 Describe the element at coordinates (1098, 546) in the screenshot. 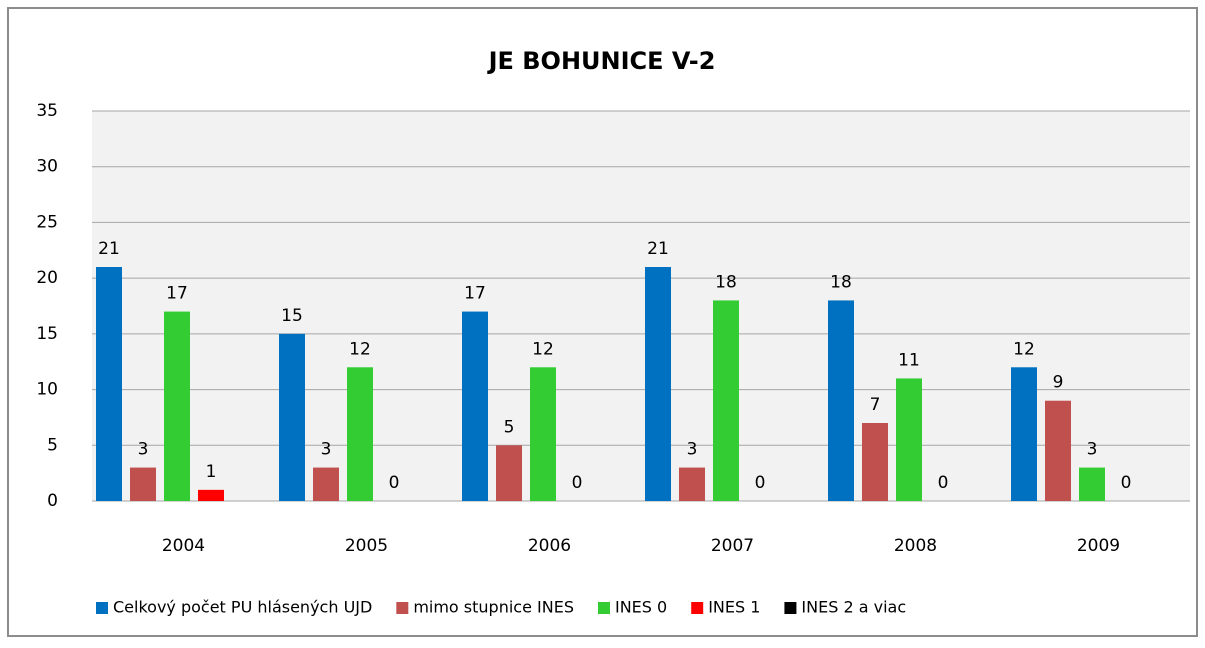

I see `x-tick-label: 2009` at that location.